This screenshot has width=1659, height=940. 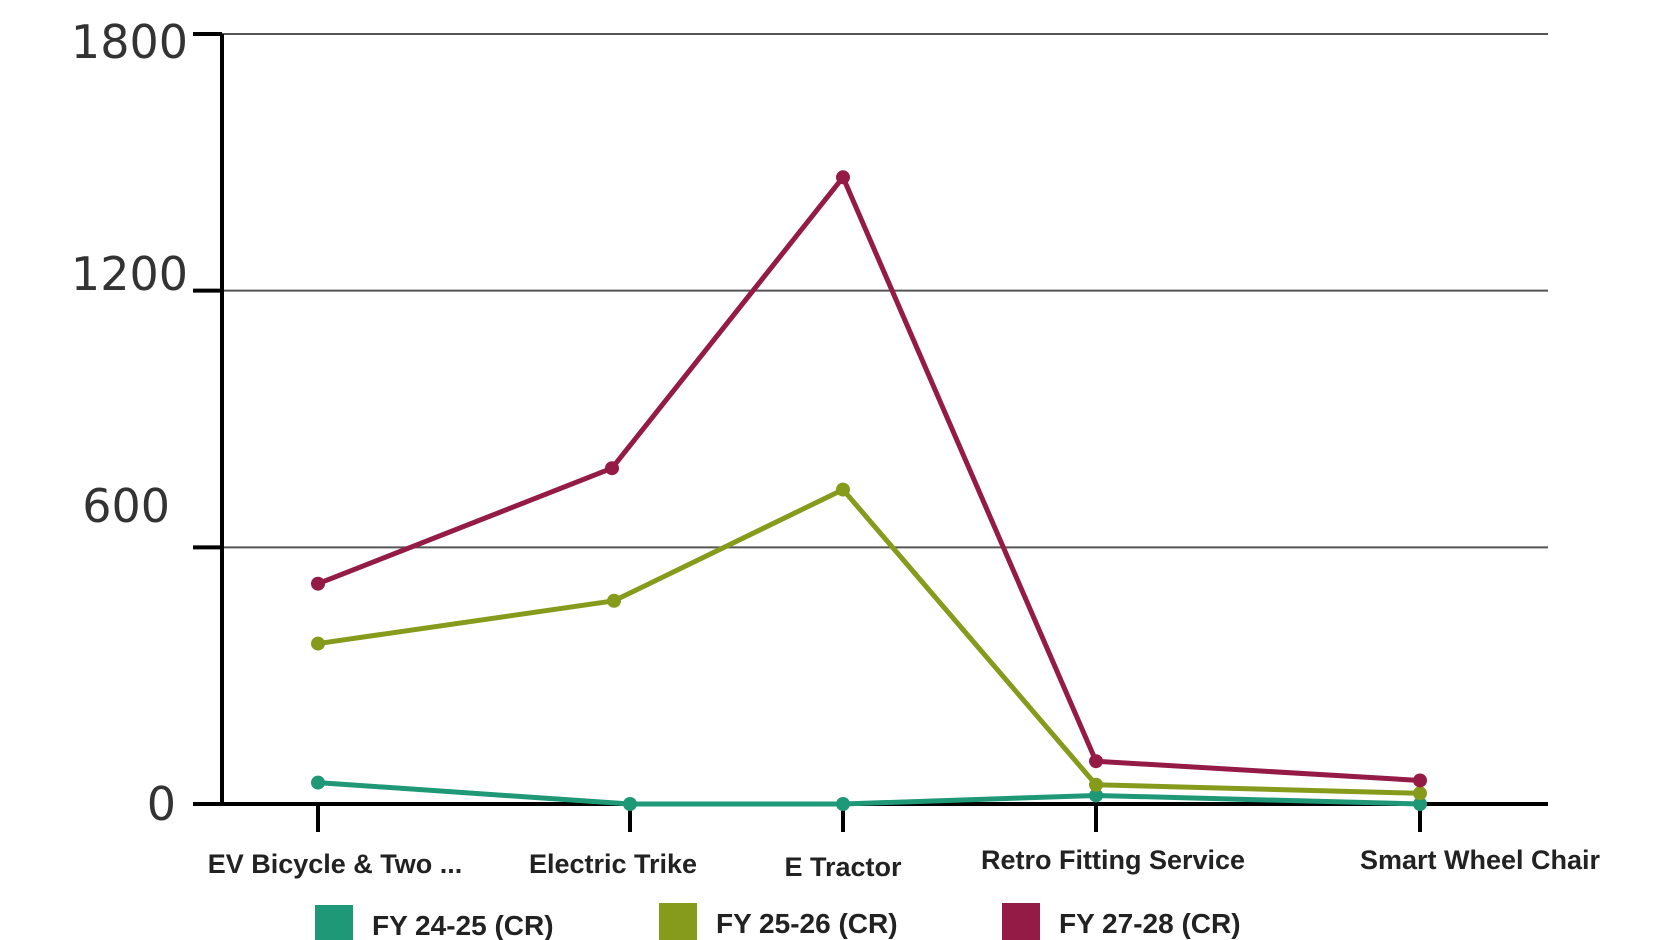 I want to click on legend-item: FY 25-26 (CR), so click(x=778, y=921).